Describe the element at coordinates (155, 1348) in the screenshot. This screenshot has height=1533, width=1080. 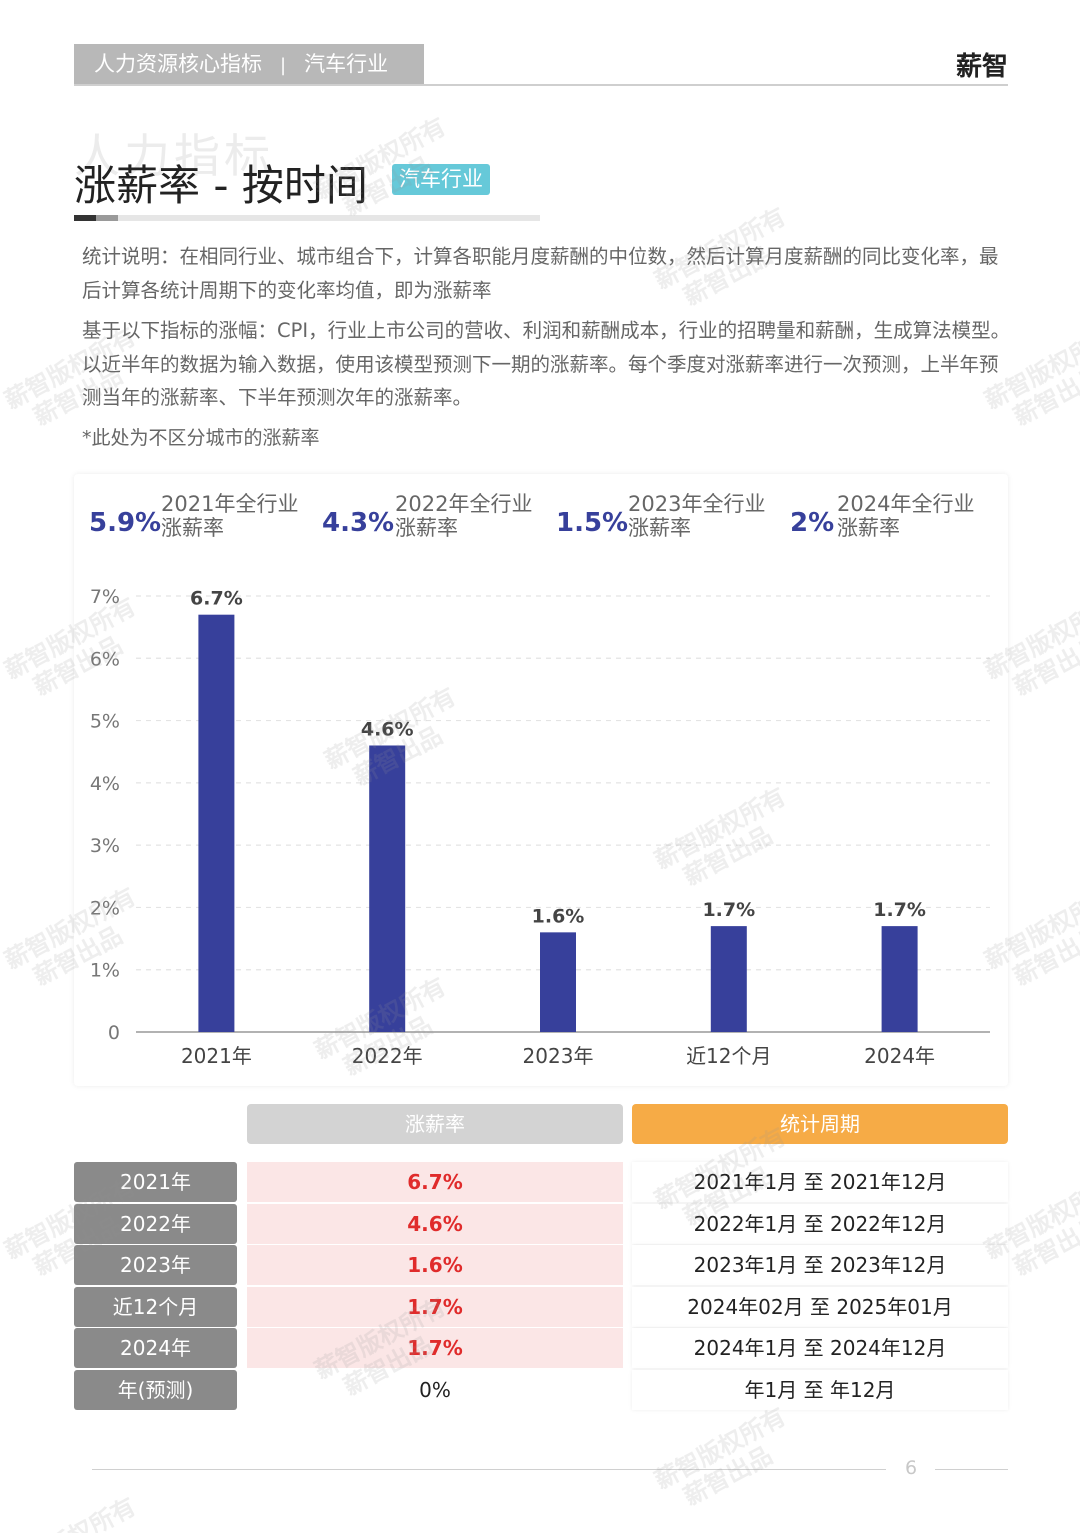
I see `table-cell-year: 2024年` at that location.